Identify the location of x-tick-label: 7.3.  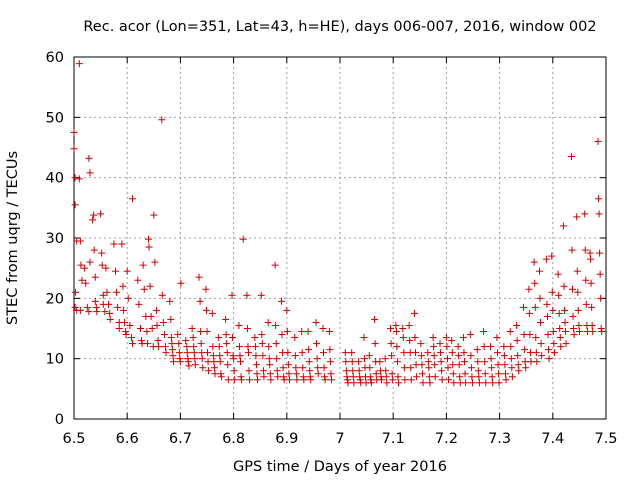
(499, 439).